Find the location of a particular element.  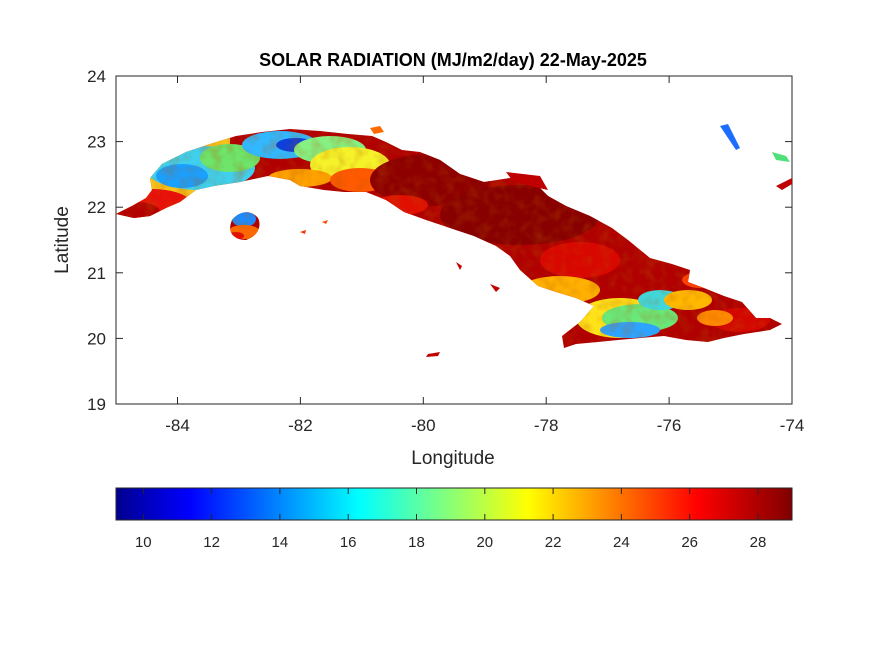

colorbar-tick-label: 18 is located at coordinates (416, 542).